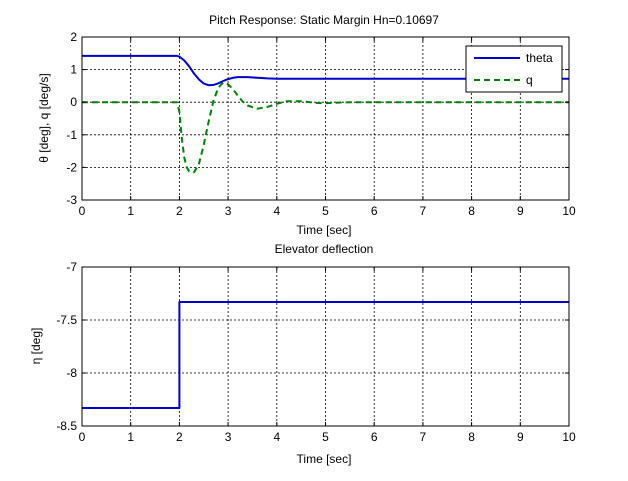  What do you see at coordinates (325, 127) in the screenshot?
I see `pitch-response-series-q` at bounding box center [325, 127].